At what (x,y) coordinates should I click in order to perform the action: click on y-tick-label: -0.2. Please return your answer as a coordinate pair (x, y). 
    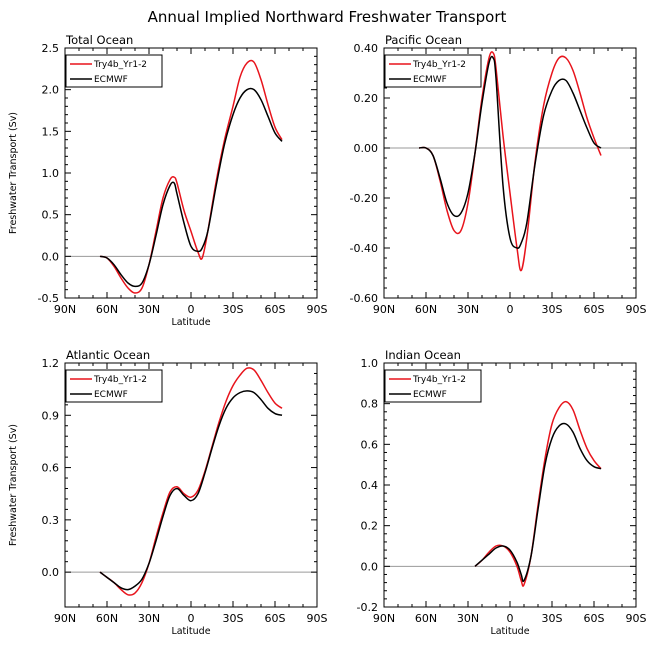
    Looking at the image, I should click on (367, 607).